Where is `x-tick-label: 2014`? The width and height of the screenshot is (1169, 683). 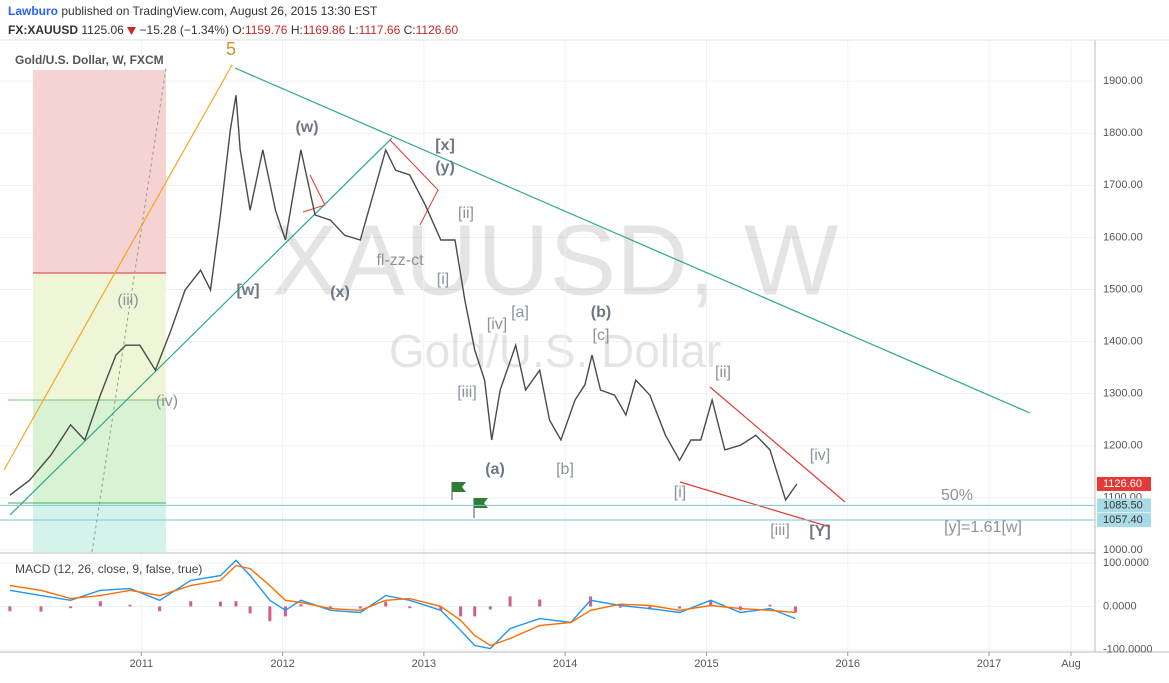 x-tick-label: 2014 is located at coordinates (565, 664).